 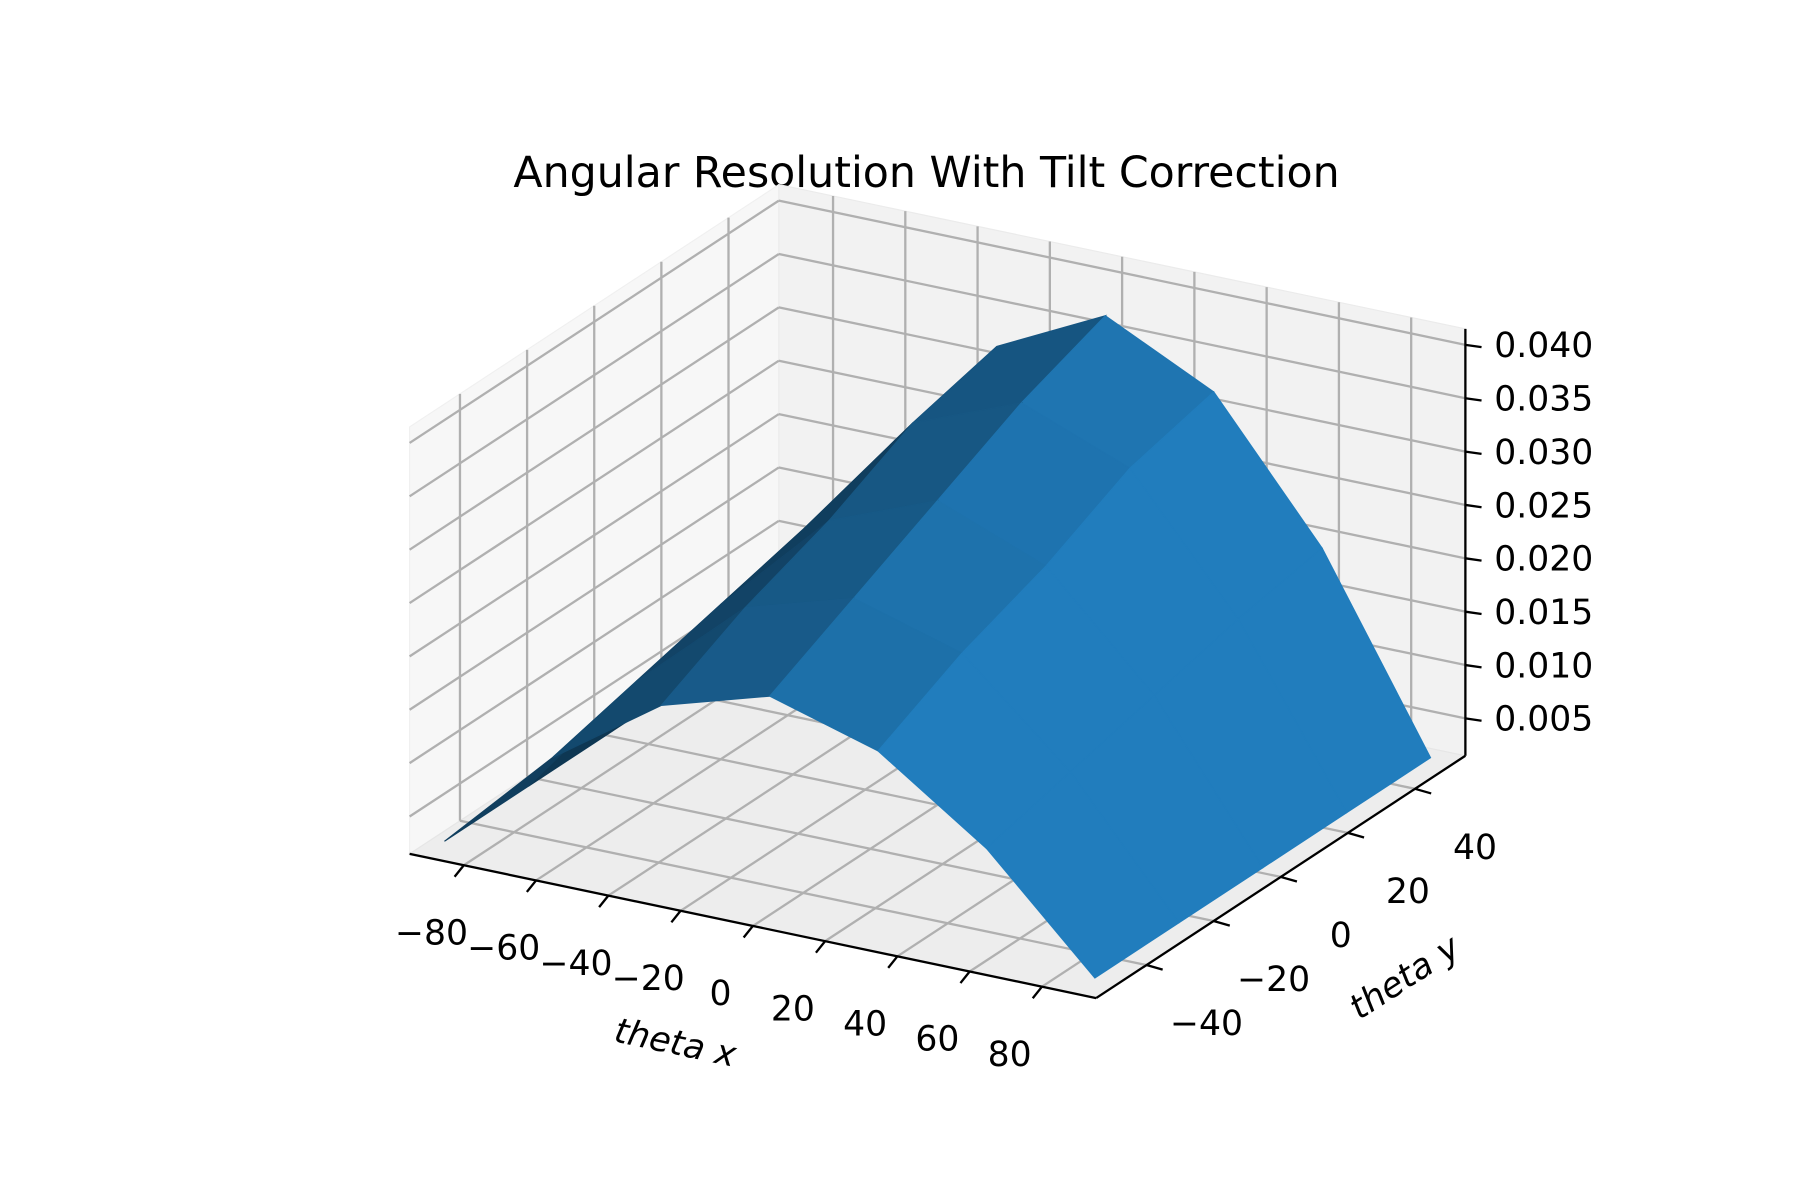 I want to click on x-tick-label: −20, so click(x=648, y=979).